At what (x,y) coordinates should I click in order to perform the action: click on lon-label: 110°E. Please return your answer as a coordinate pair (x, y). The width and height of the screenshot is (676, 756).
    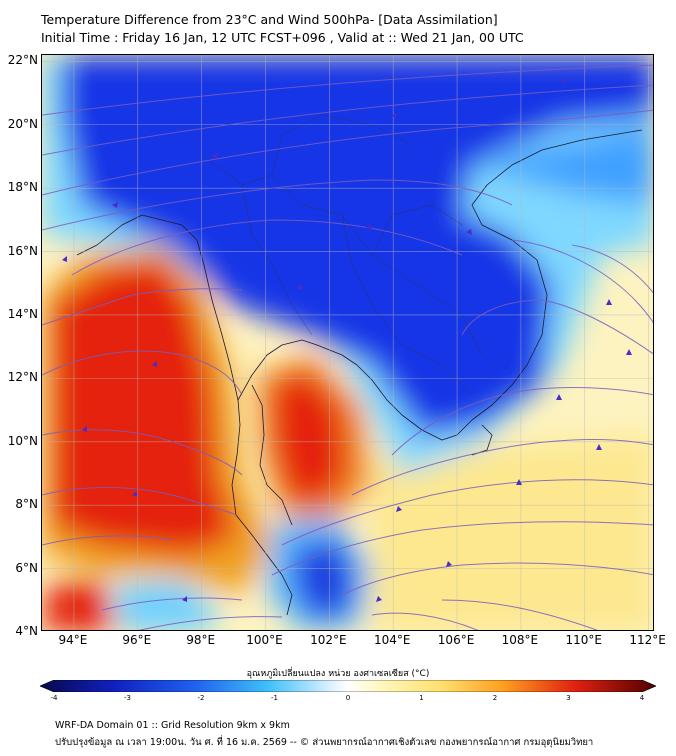
    Looking at the image, I should click on (584, 640).